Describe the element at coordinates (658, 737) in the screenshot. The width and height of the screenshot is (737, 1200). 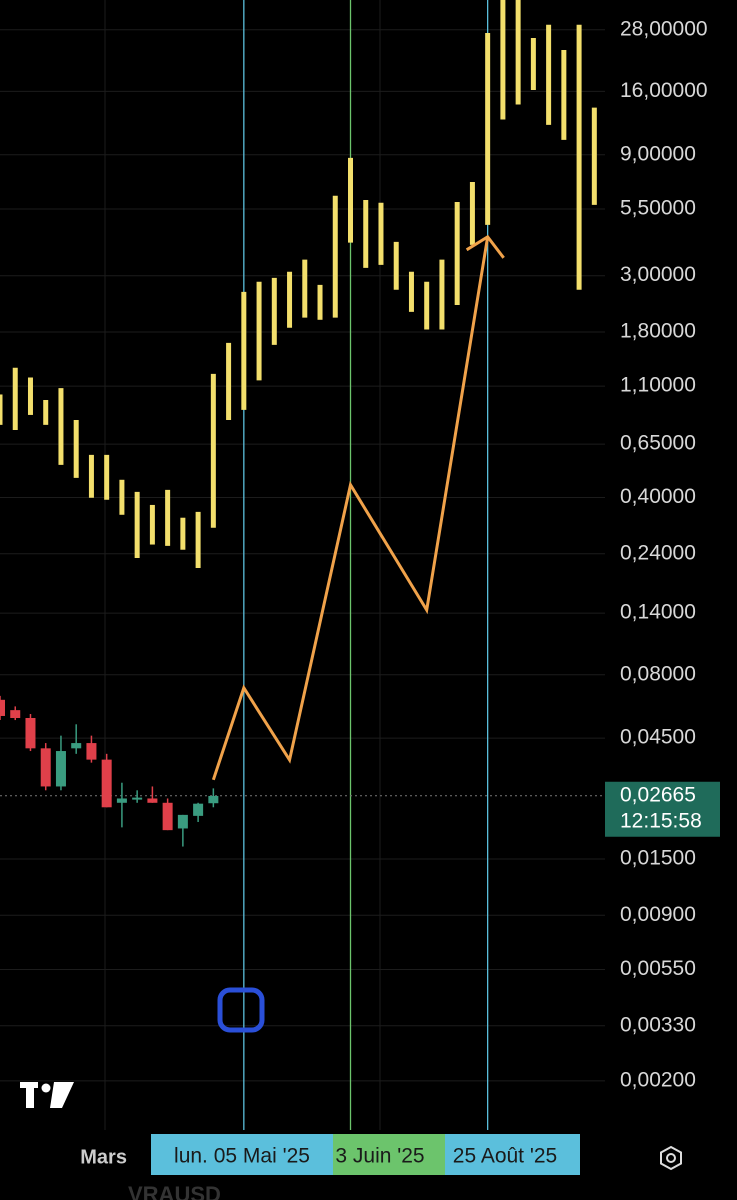
I see `y-tick-label: 0,04500` at that location.